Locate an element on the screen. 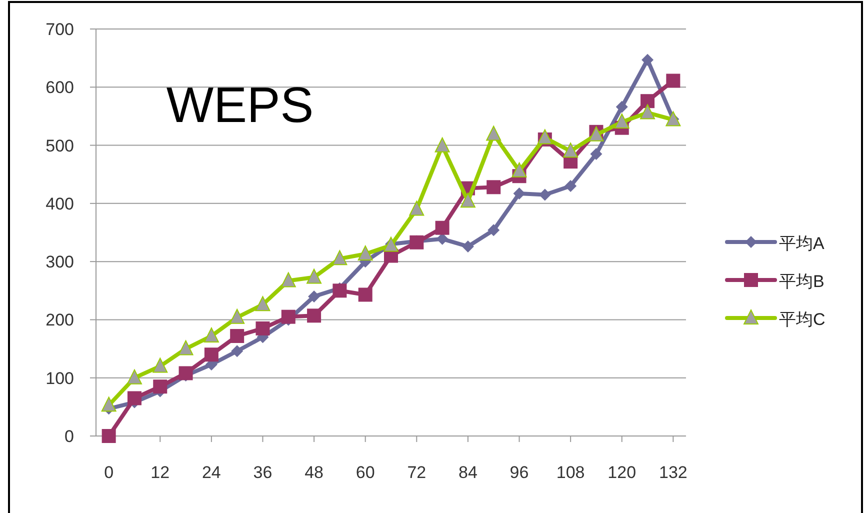 The width and height of the screenshot is (865, 513). x-tick-label: 60 is located at coordinates (365, 472).